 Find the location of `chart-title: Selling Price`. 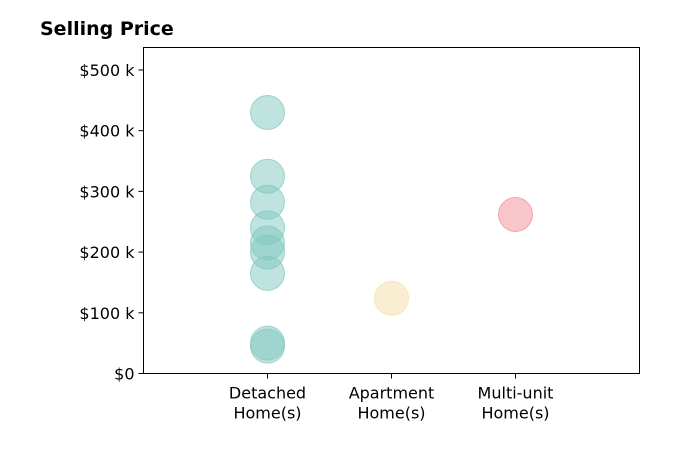

chart-title: Selling Price is located at coordinates (107, 29).